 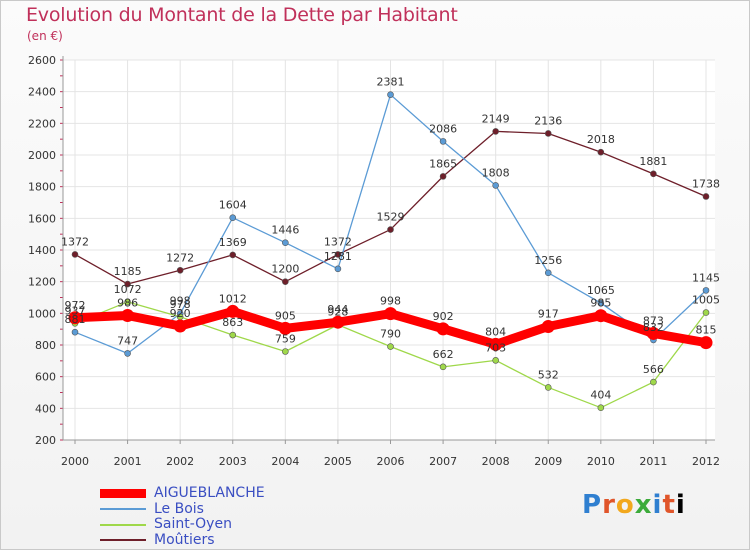 I want to click on data-label-aigueblanche: 1012, so click(x=233, y=298).